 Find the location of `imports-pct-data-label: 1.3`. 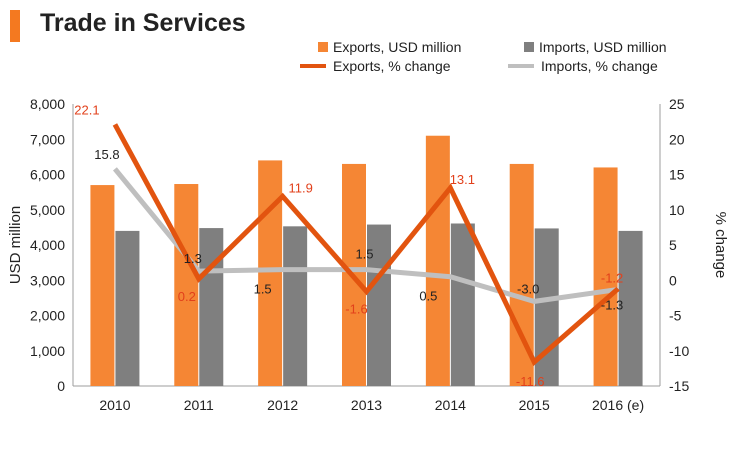

imports-pct-data-label: 1.3 is located at coordinates (193, 258).